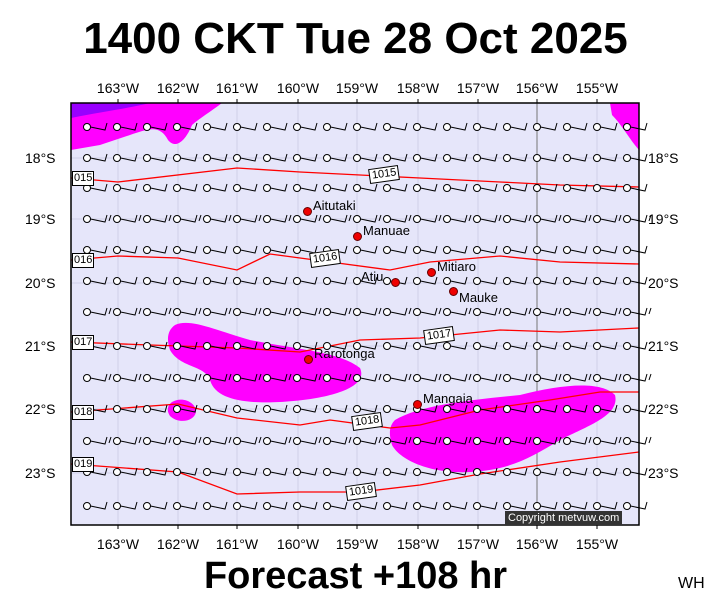  Describe the element at coordinates (334, 205) in the screenshot. I see `island-label-aitutaki: Aitutaki` at that location.